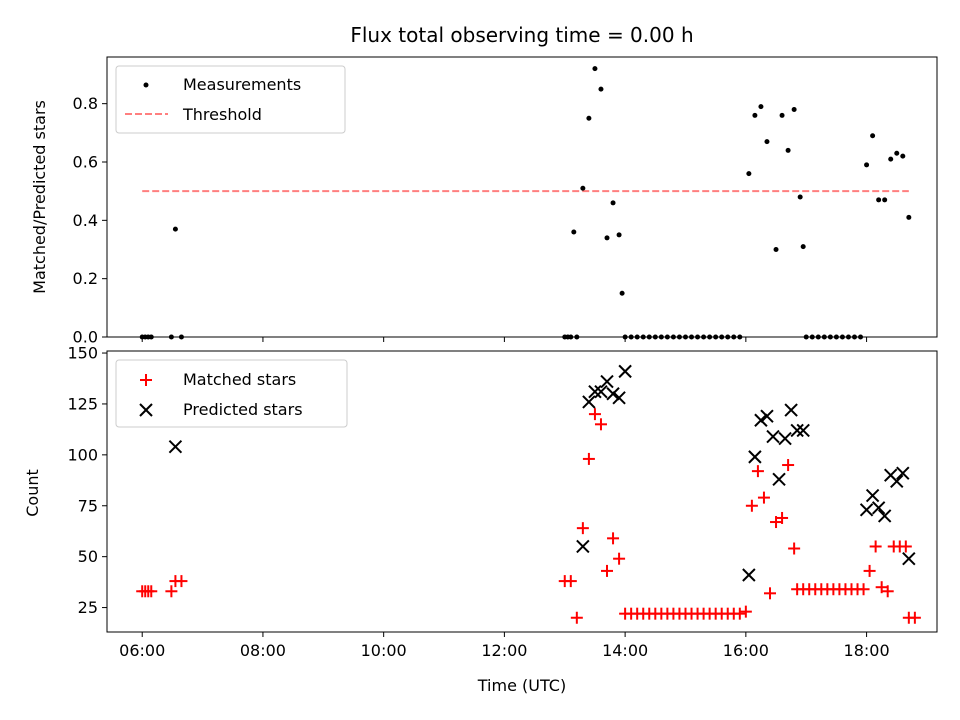  I want to click on bottom-y-axis-label: Count, so click(32, 493).